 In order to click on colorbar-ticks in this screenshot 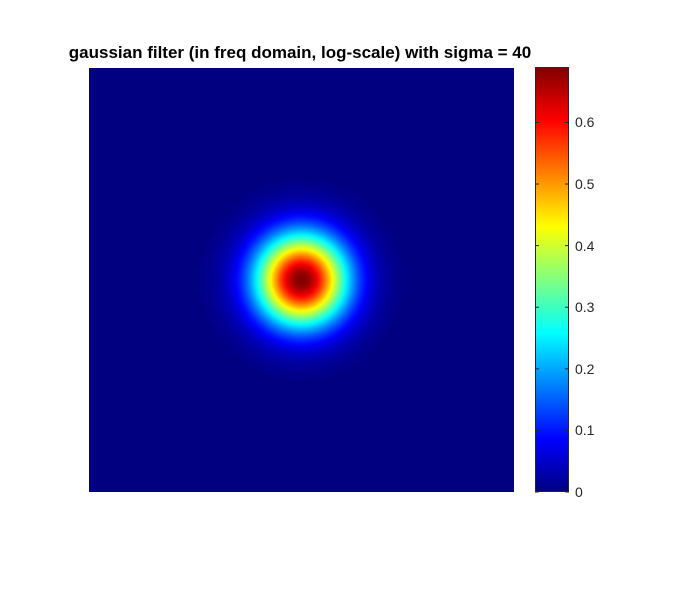, I will do `click(552, 307)`.